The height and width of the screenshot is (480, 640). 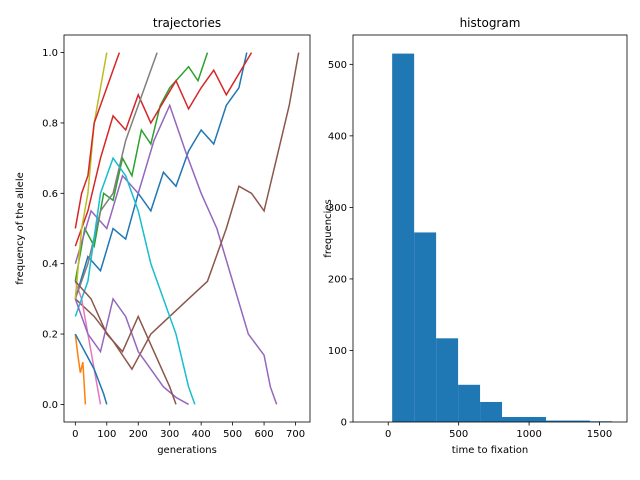 I want to click on y-tick-label: 300, so click(x=337, y=208).